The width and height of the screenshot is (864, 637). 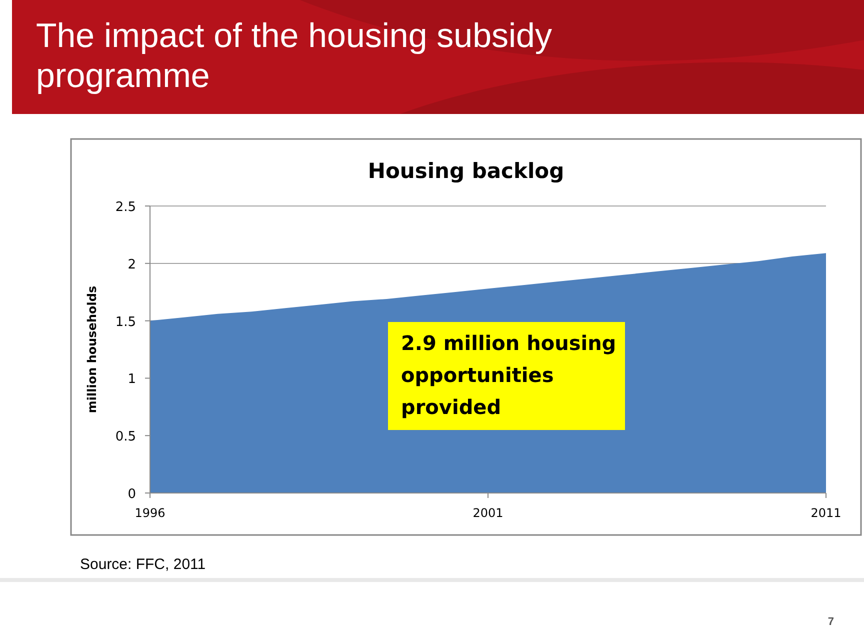 What do you see at coordinates (294, 56) in the screenshot?
I see `chart-title: The impact of the housing subsidy programme` at bounding box center [294, 56].